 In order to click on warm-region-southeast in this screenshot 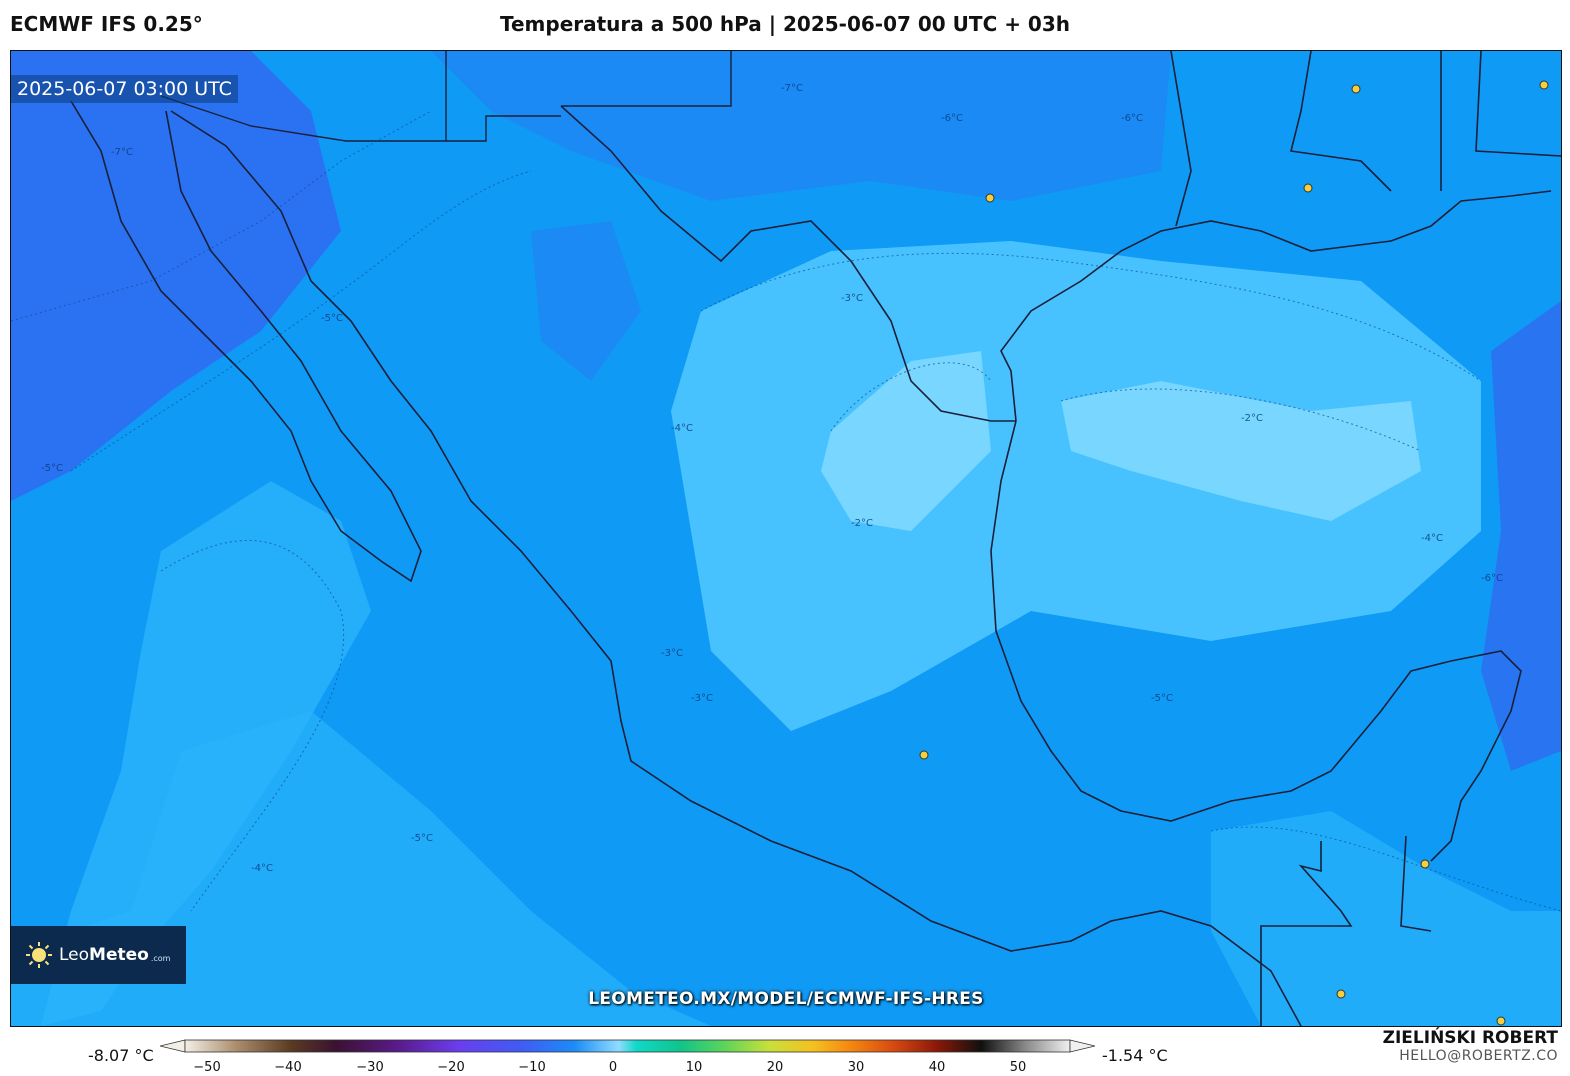, I will do `click(1386, 918)`.